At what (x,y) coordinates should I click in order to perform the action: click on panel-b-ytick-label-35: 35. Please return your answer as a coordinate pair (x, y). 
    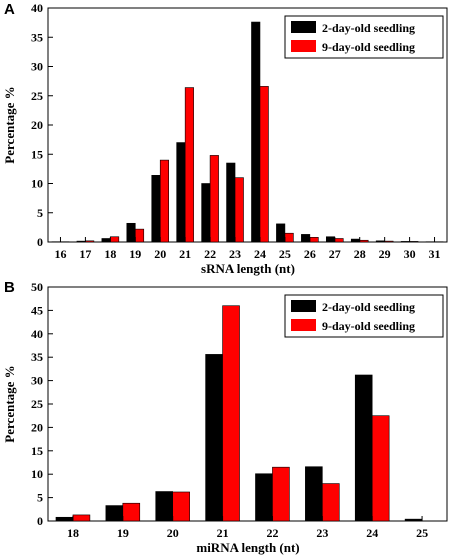
    Looking at the image, I should click on (37, 357).